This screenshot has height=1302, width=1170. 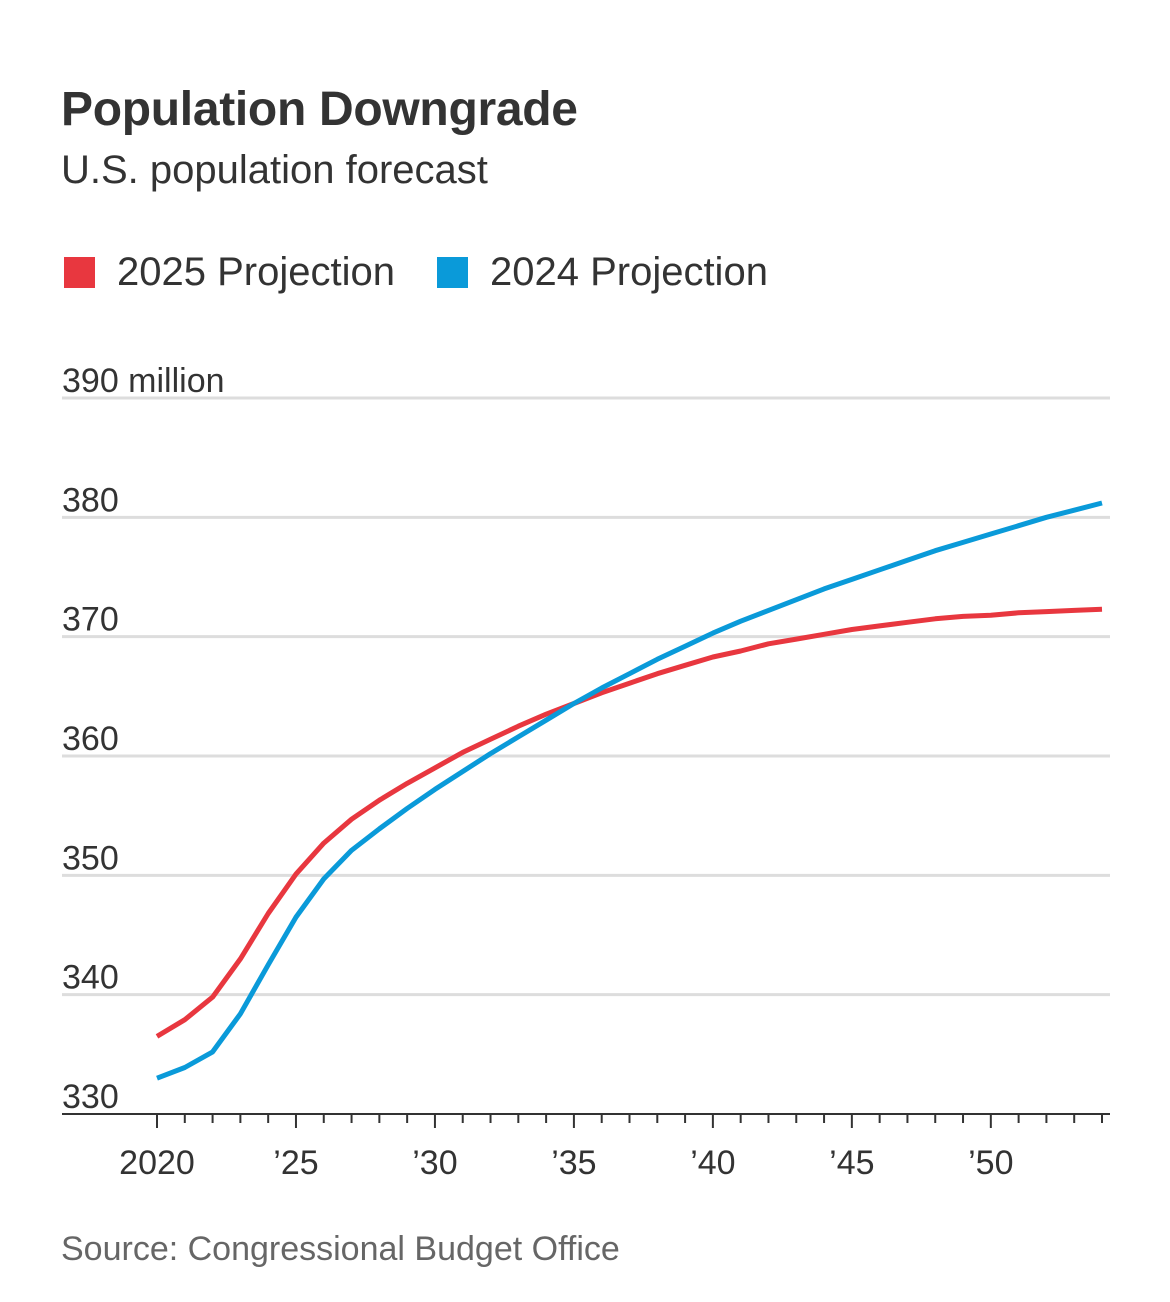 What do you see at coordinates (851, 1163) in the screenshot?
I see `x-tick-label-2045: ’45` at bounding box center [851, 1163].